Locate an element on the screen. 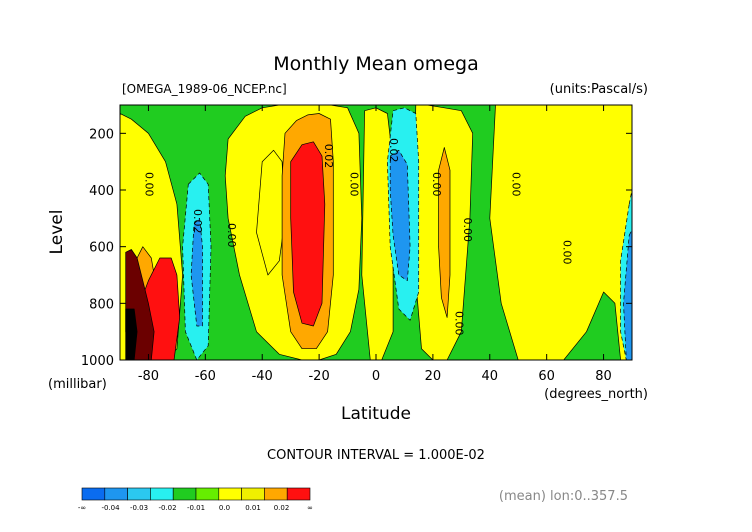  x-tick-label: 60 is located at coordinates (546, 376).